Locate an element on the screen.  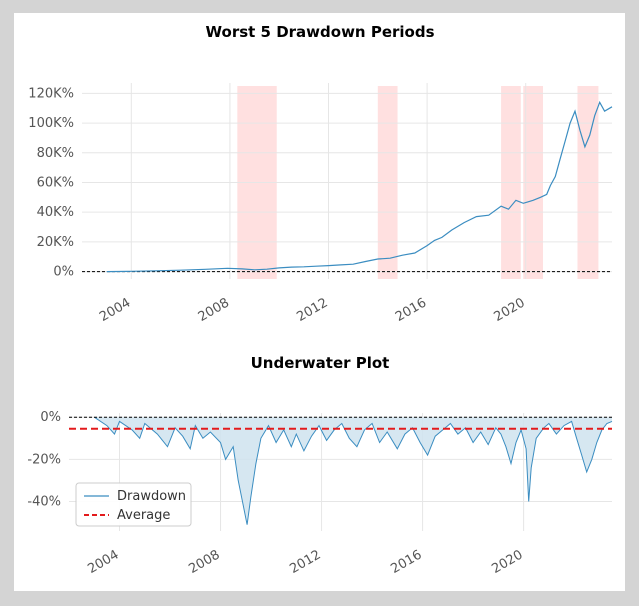
drawdown-area is located at coordinates (353, 471).